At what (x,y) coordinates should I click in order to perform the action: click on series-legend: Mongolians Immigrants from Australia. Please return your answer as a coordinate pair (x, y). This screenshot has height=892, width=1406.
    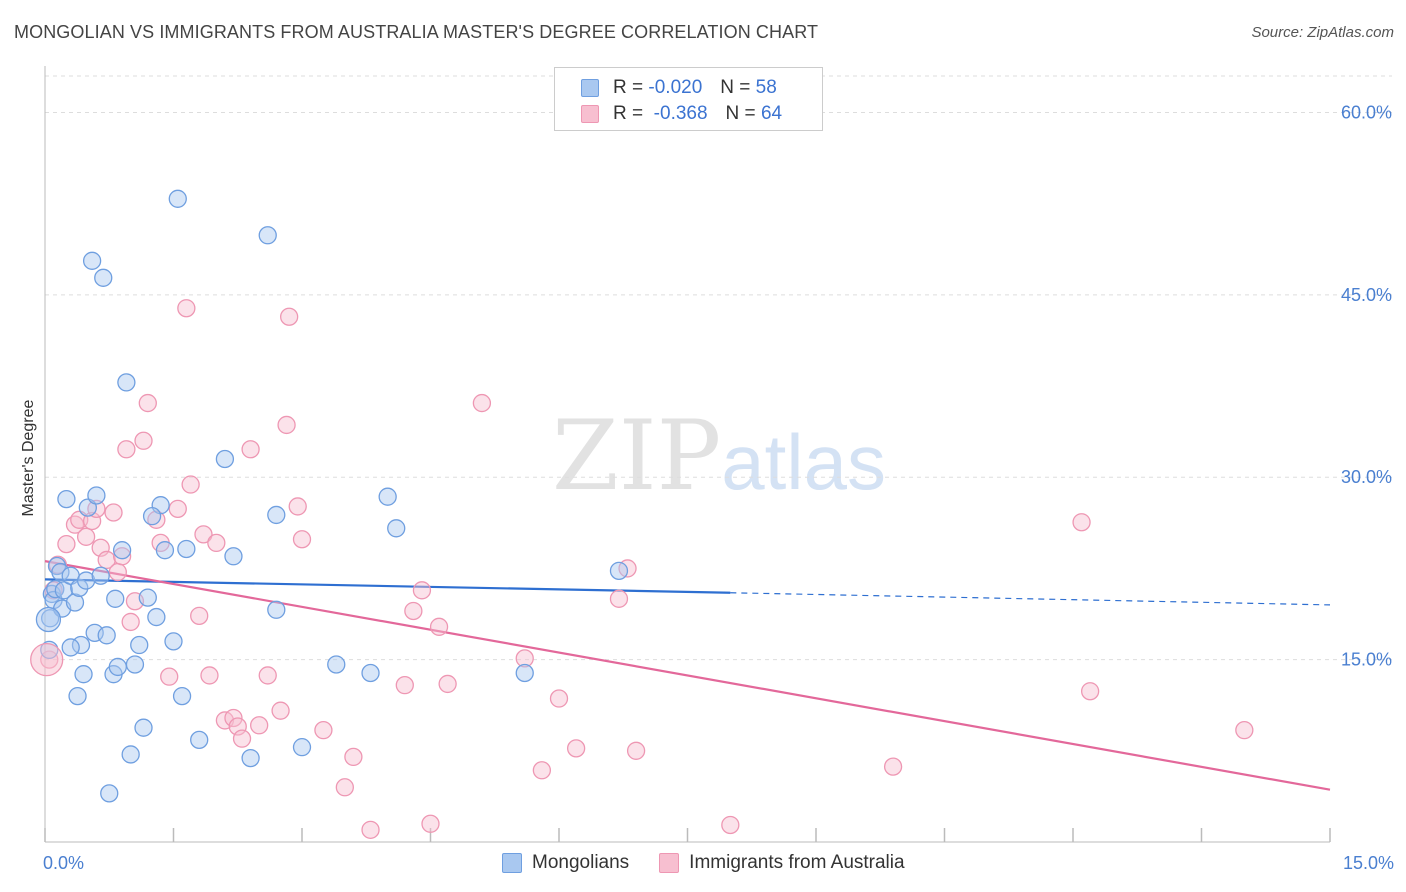
    Looking at the image, I should click on (718, 863).